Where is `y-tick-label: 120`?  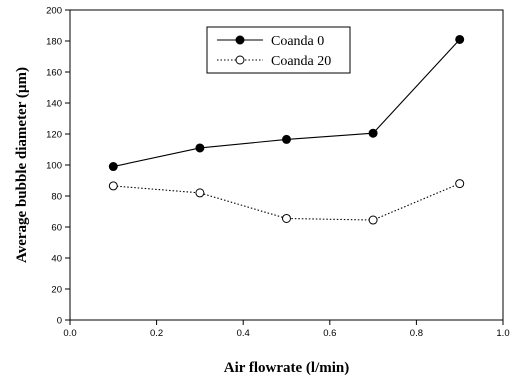
y-tick-label: 120 is located at coordinates (54, 135).